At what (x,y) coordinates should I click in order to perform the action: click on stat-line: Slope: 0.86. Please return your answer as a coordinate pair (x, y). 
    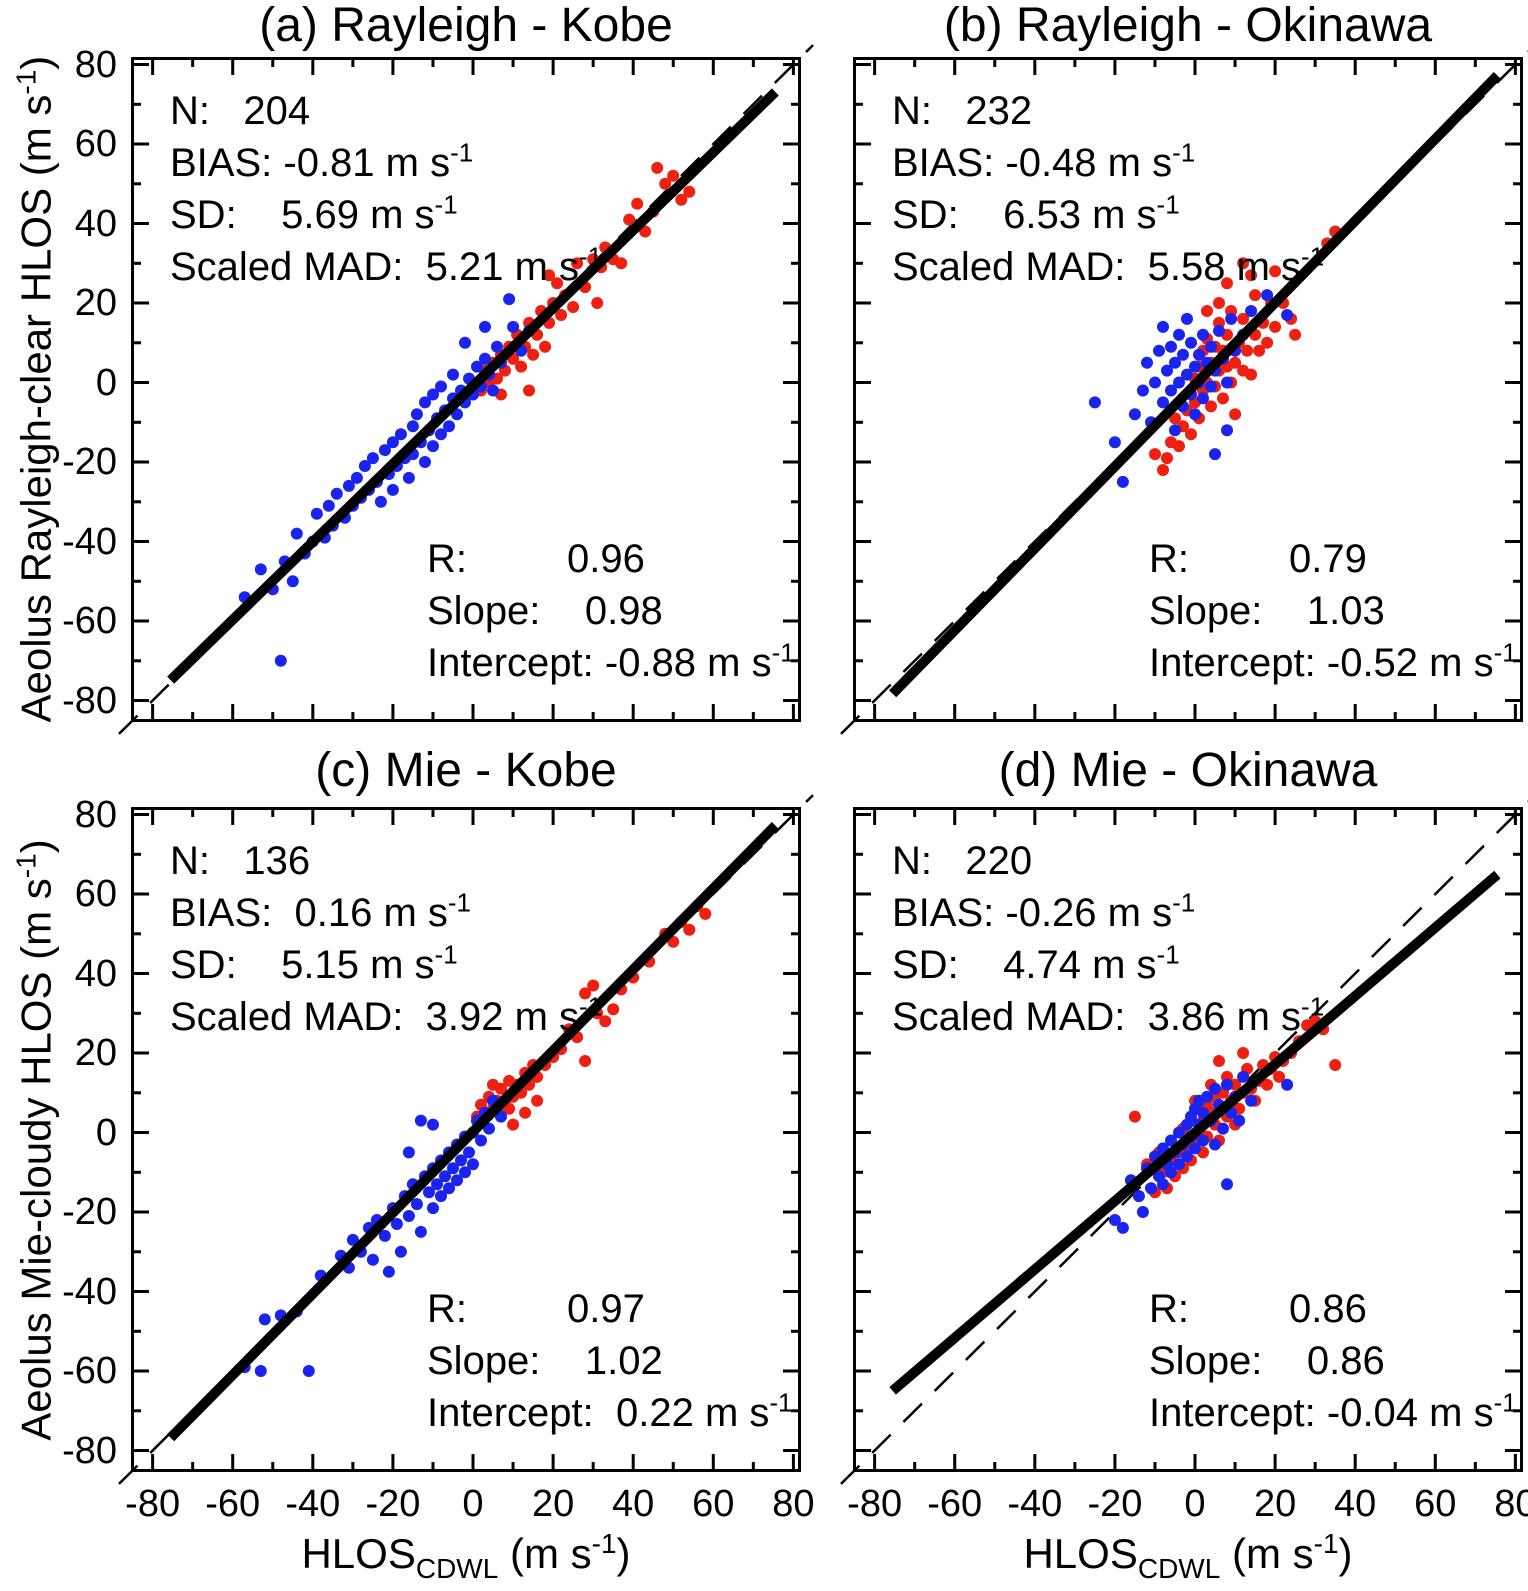
    Looking at the image, I should click on (1333, 1361).